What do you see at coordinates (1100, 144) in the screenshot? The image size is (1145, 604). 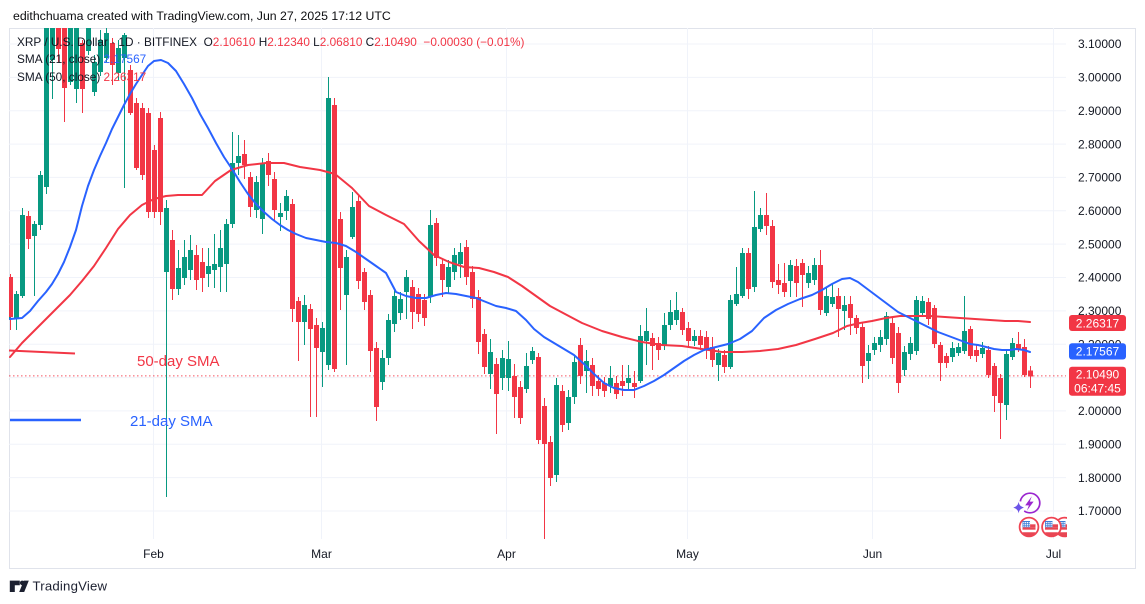 I see `svg-text: 2.80000` at bounding box center [1100, 144].